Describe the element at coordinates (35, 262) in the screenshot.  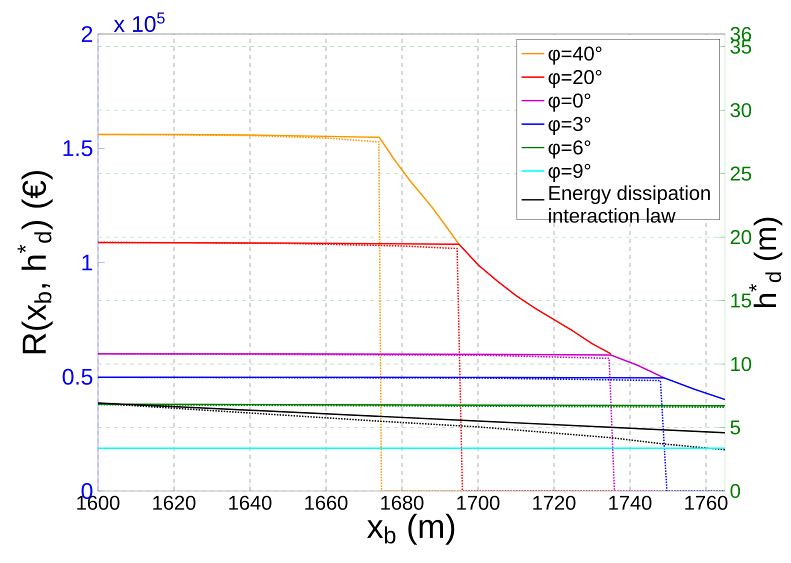
I see `y-axis-title: R(x$_{b}$, h$^{*}$$_{d}$) (€)` at that location.